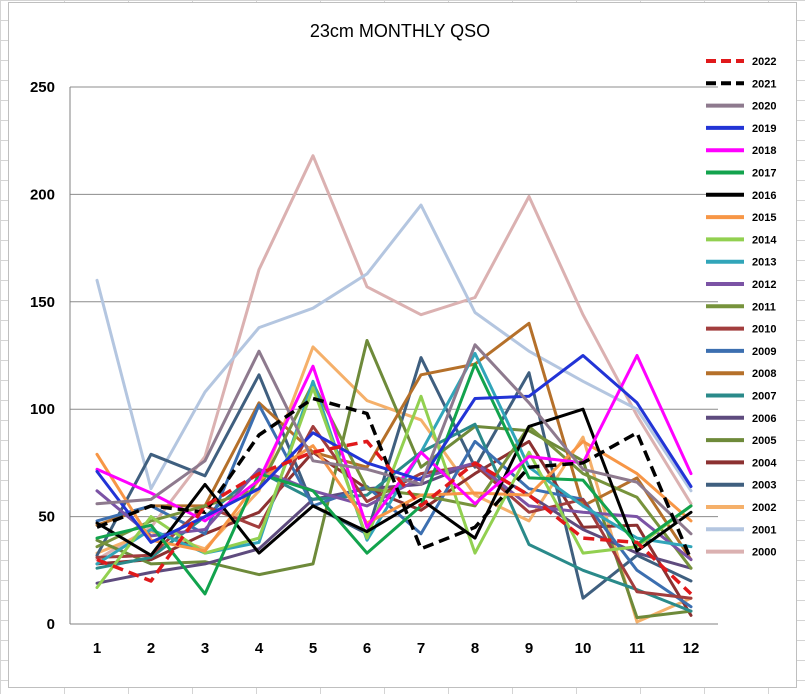 This screenshot has width=805, height=694. I want to click on x-tick-labels: 1 2 3 4 5 6 7 8 9 10 11 12, so click(396, 648).